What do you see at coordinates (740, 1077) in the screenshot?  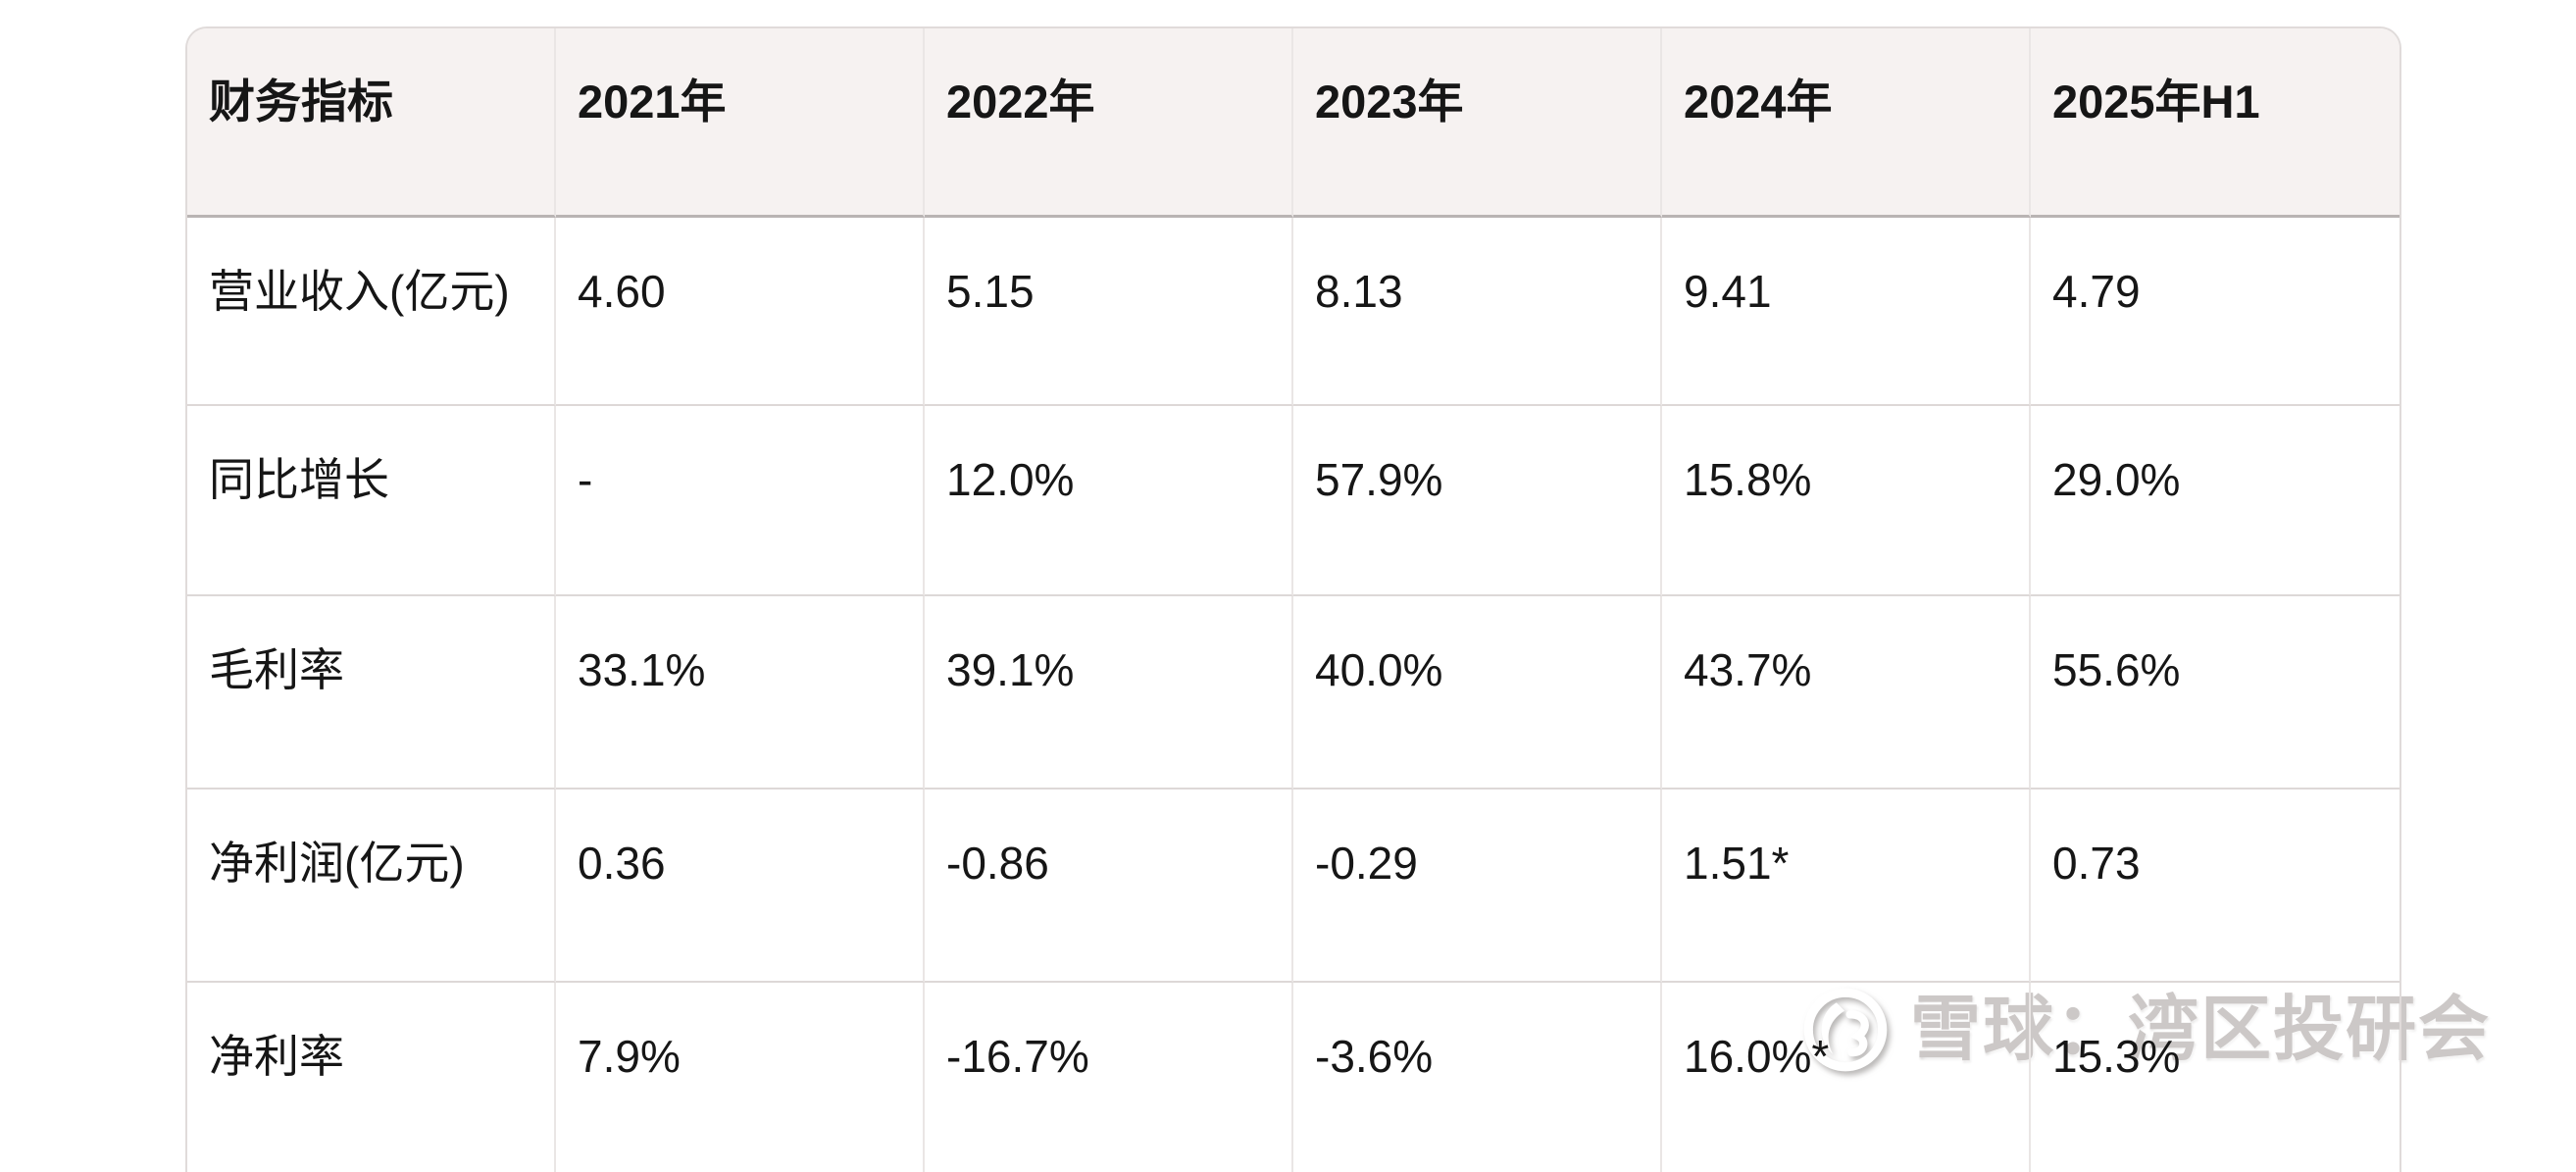 I see `cell-netmargin-2021: 7.9%` at bounding box center [740, 1077].